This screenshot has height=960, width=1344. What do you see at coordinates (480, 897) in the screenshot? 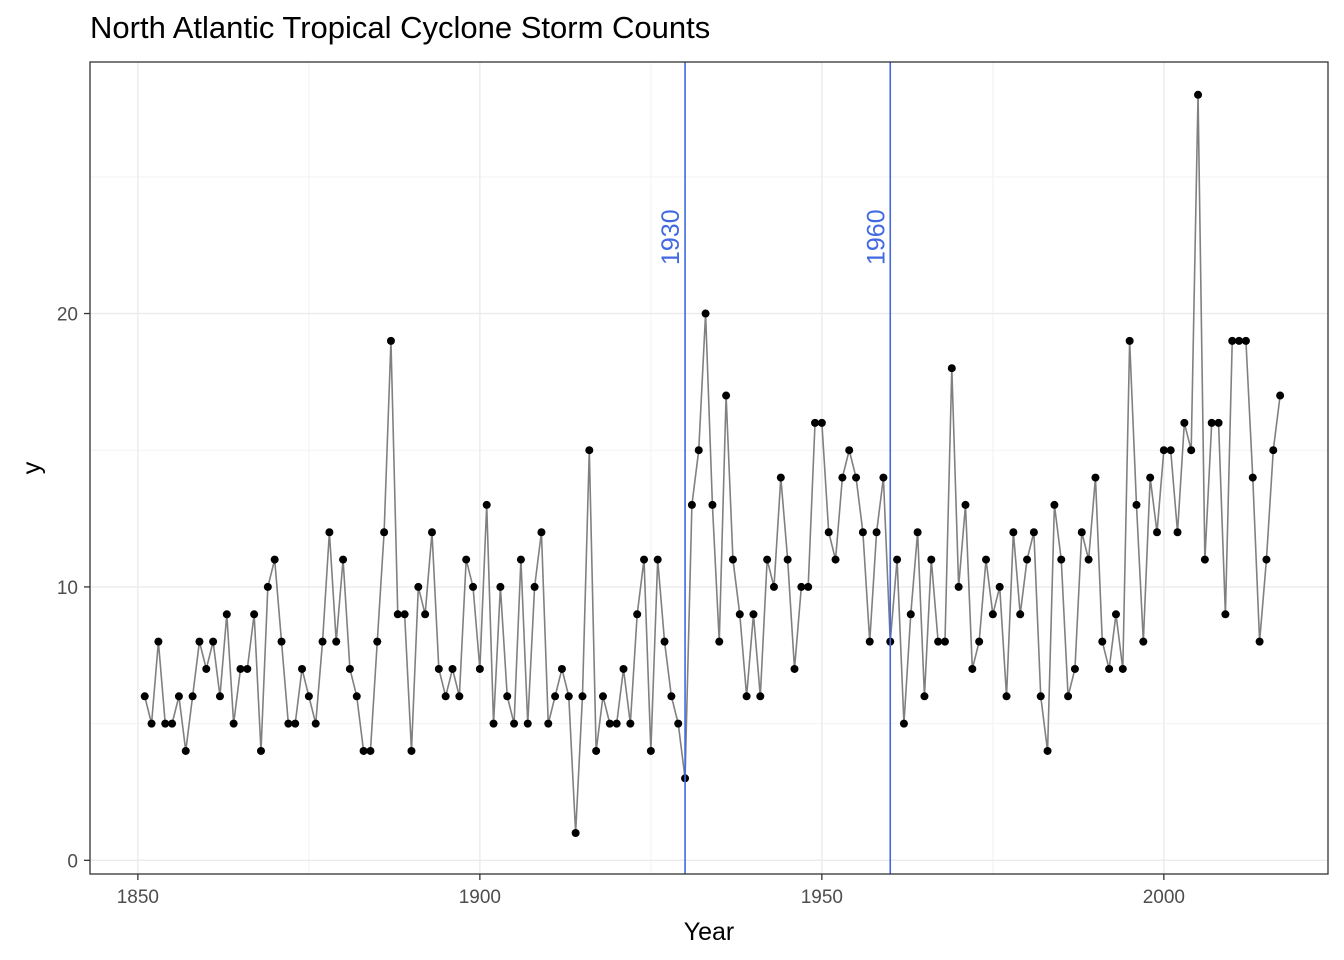
I see `x-tick-label: 1900` at bounding box center [480, 897].